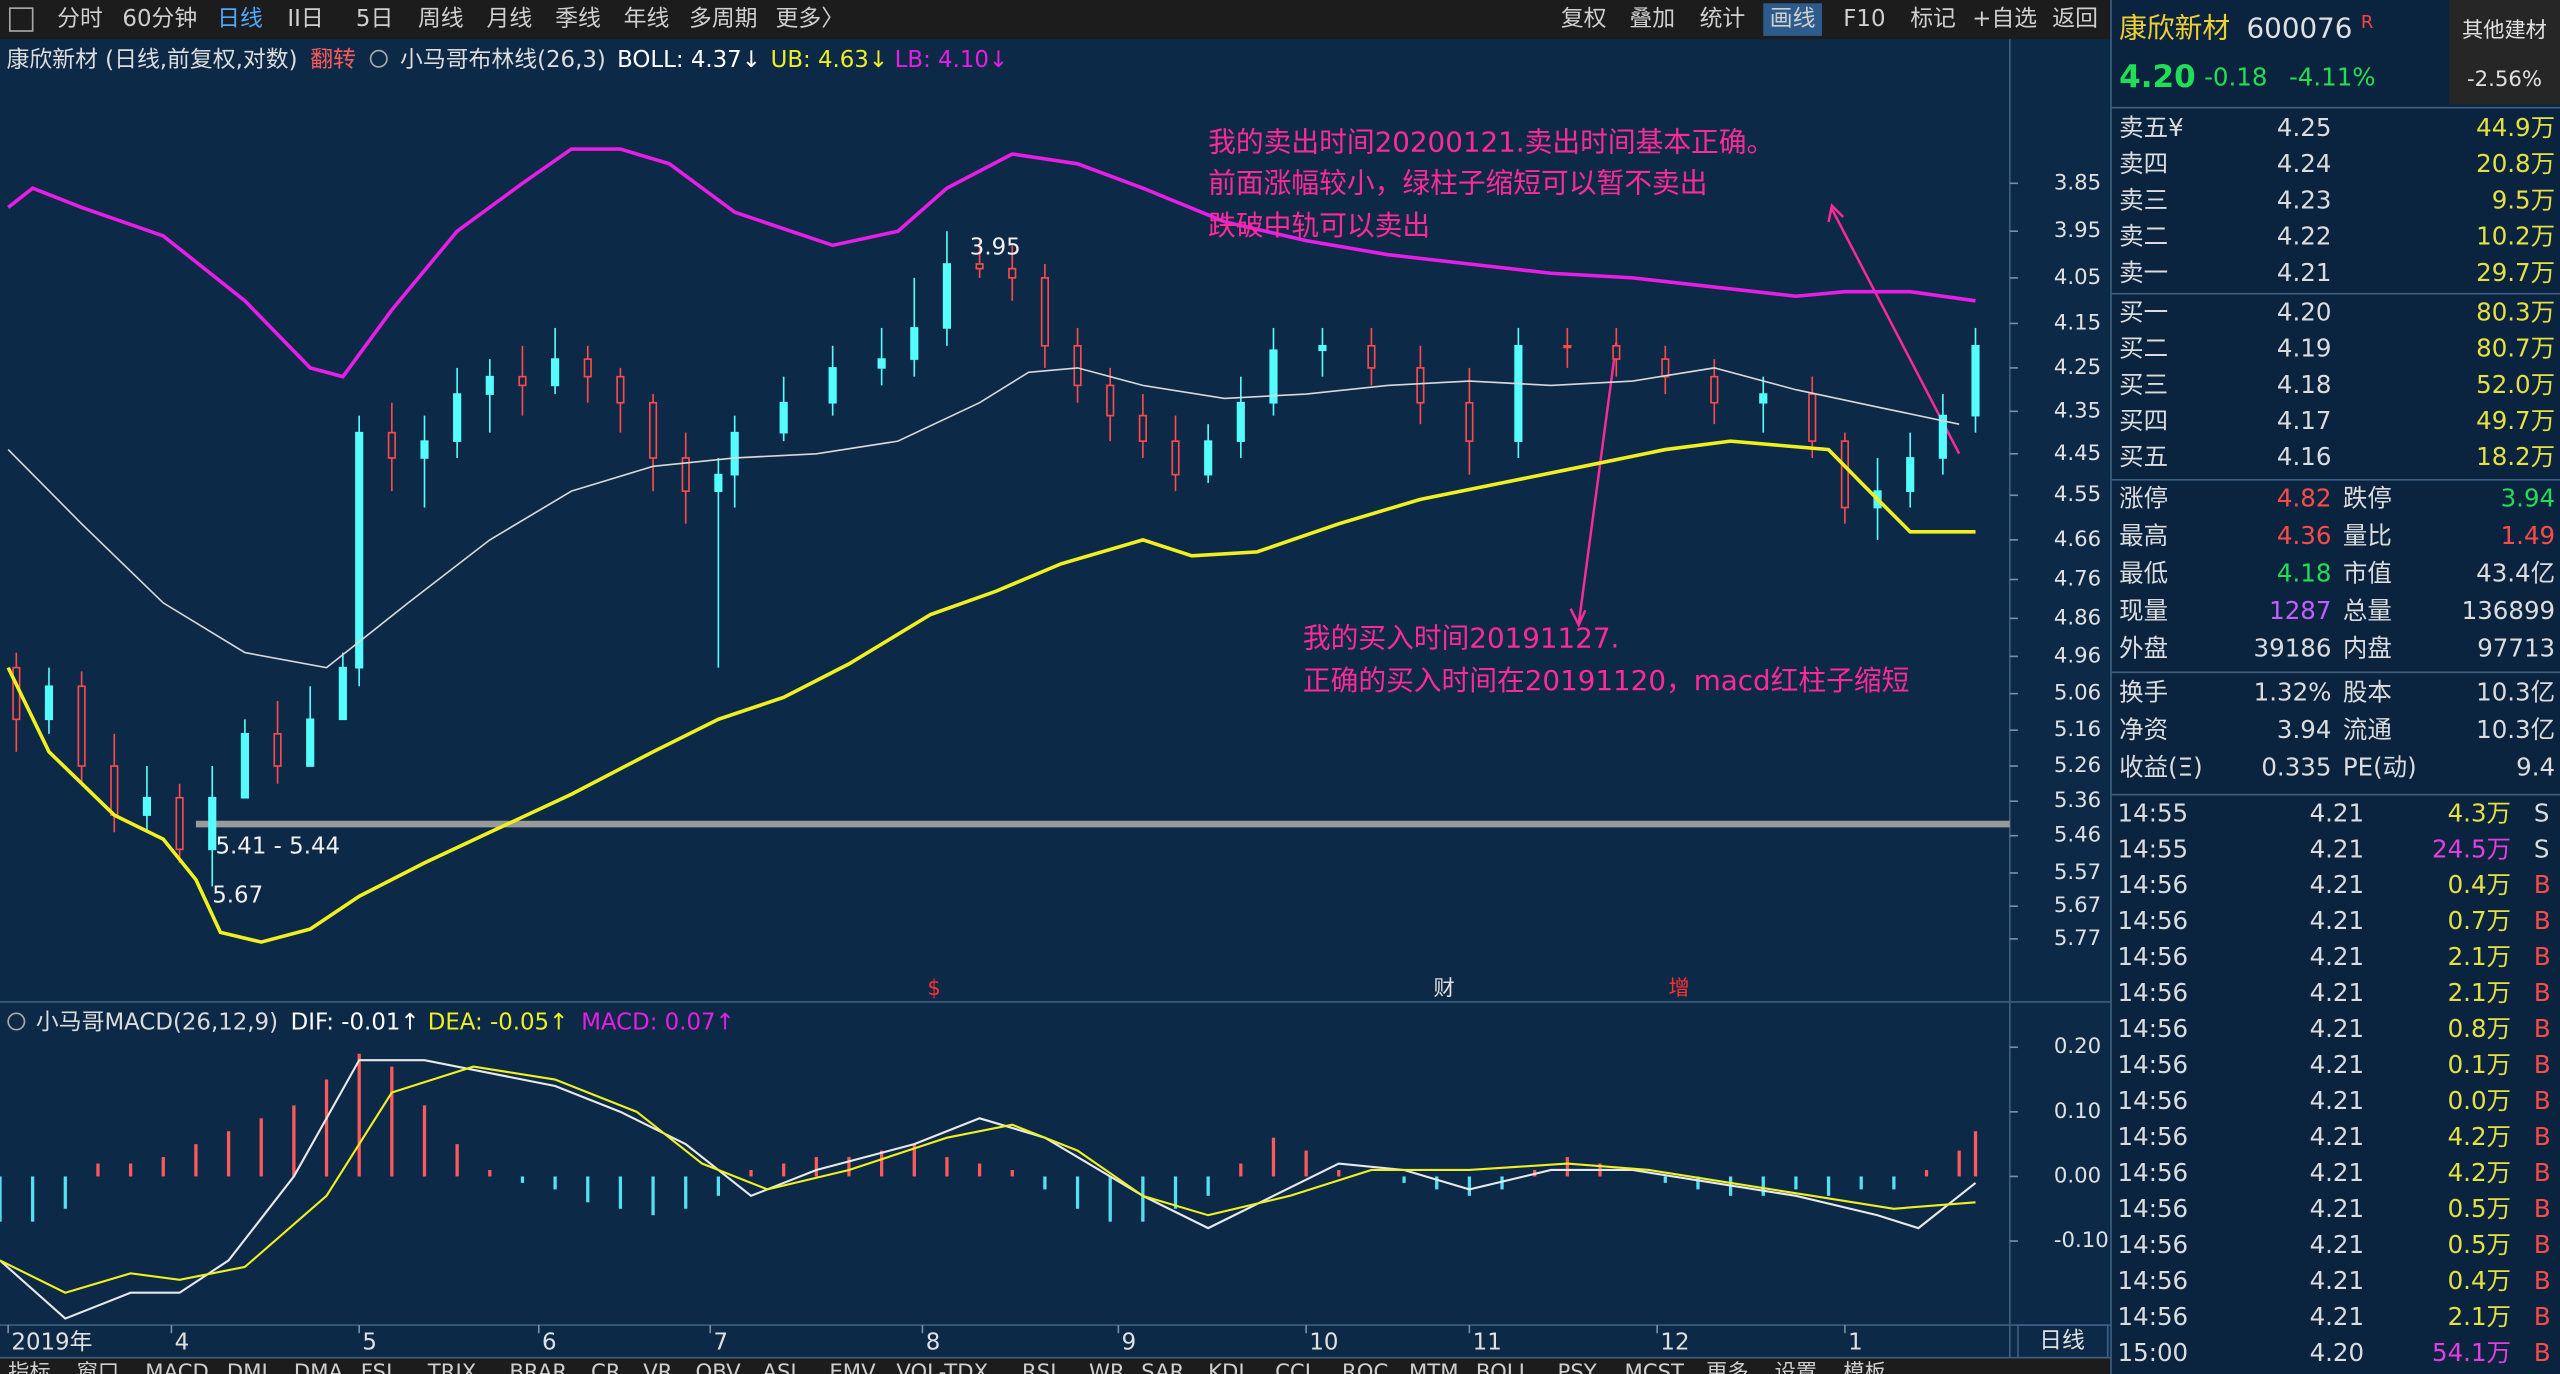 This screenshot has width=2560, height=1374. I want to click on bottom-tab: CR, so click(606, 1367).